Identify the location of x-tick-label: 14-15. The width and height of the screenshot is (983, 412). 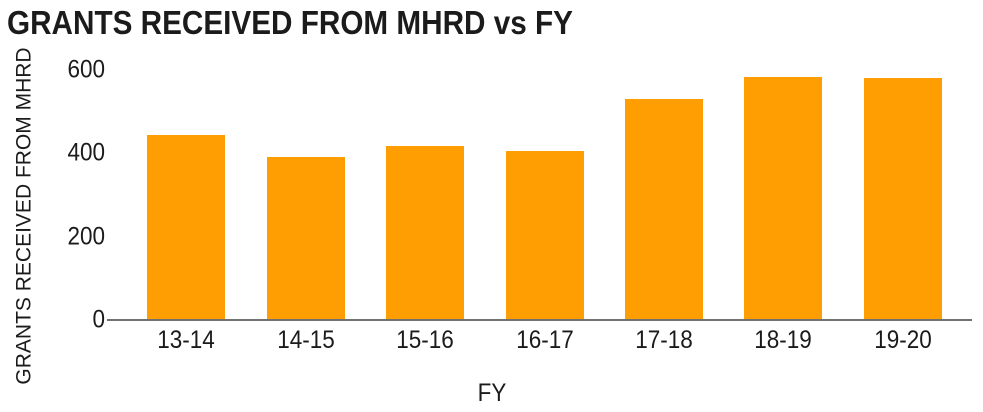
(305, 340).